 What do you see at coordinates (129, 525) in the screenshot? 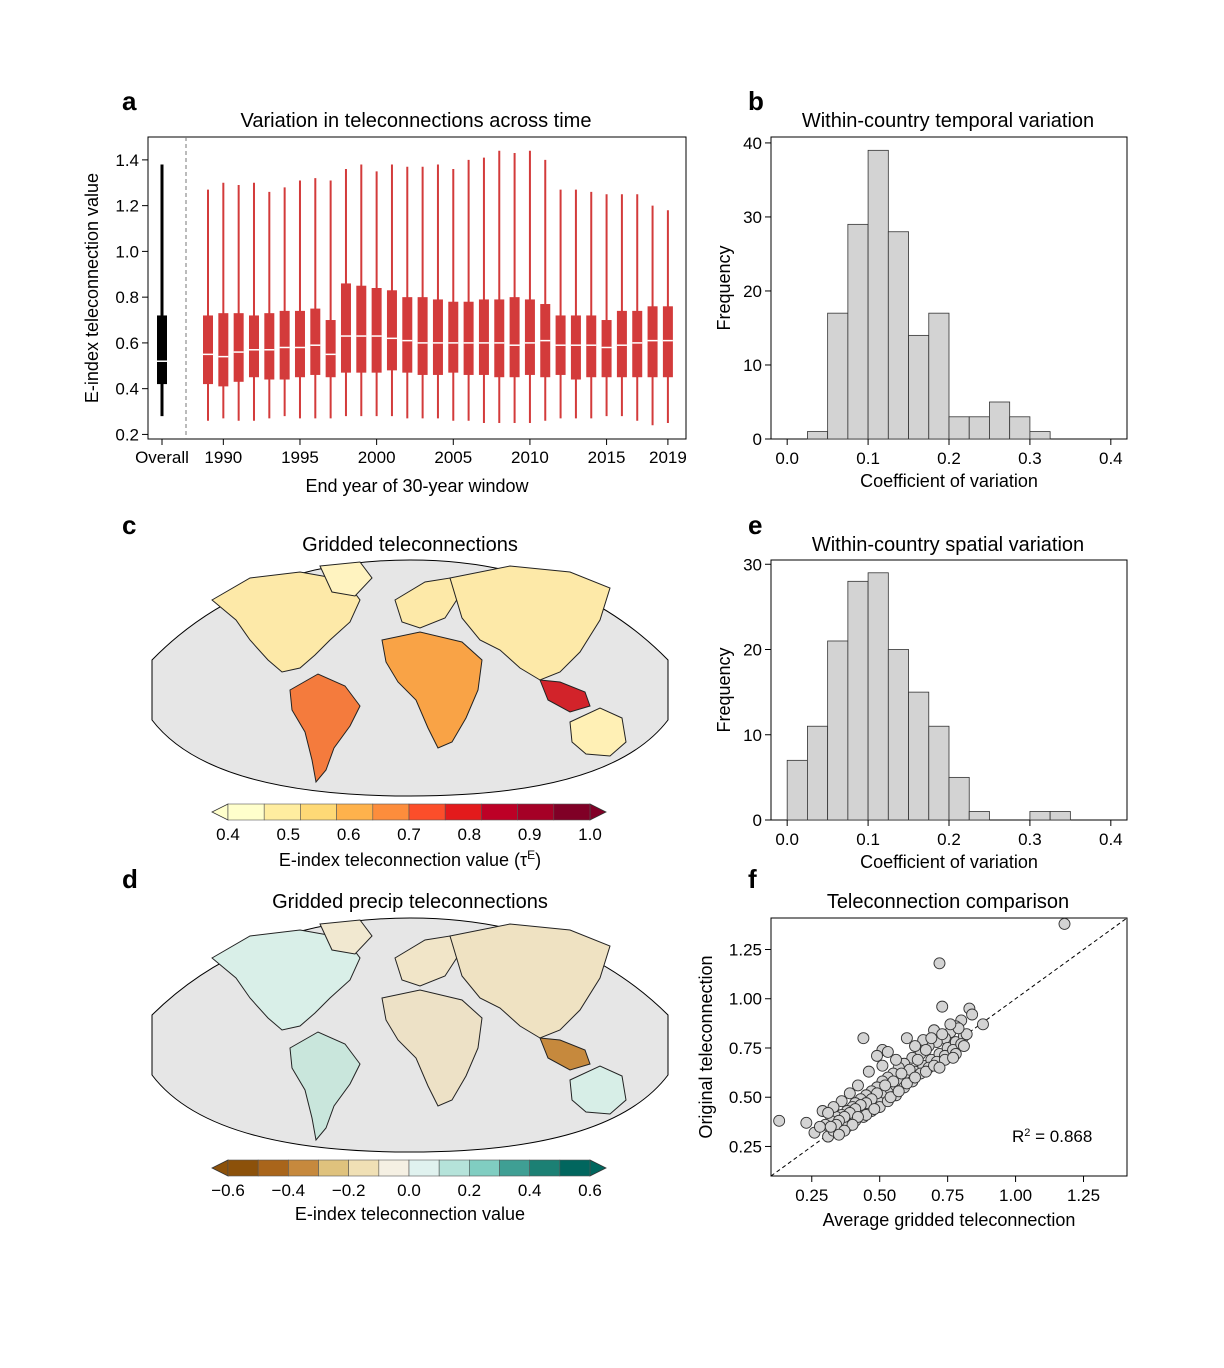
I see `panel-c-letter: c` at bounding box center [129, 525].